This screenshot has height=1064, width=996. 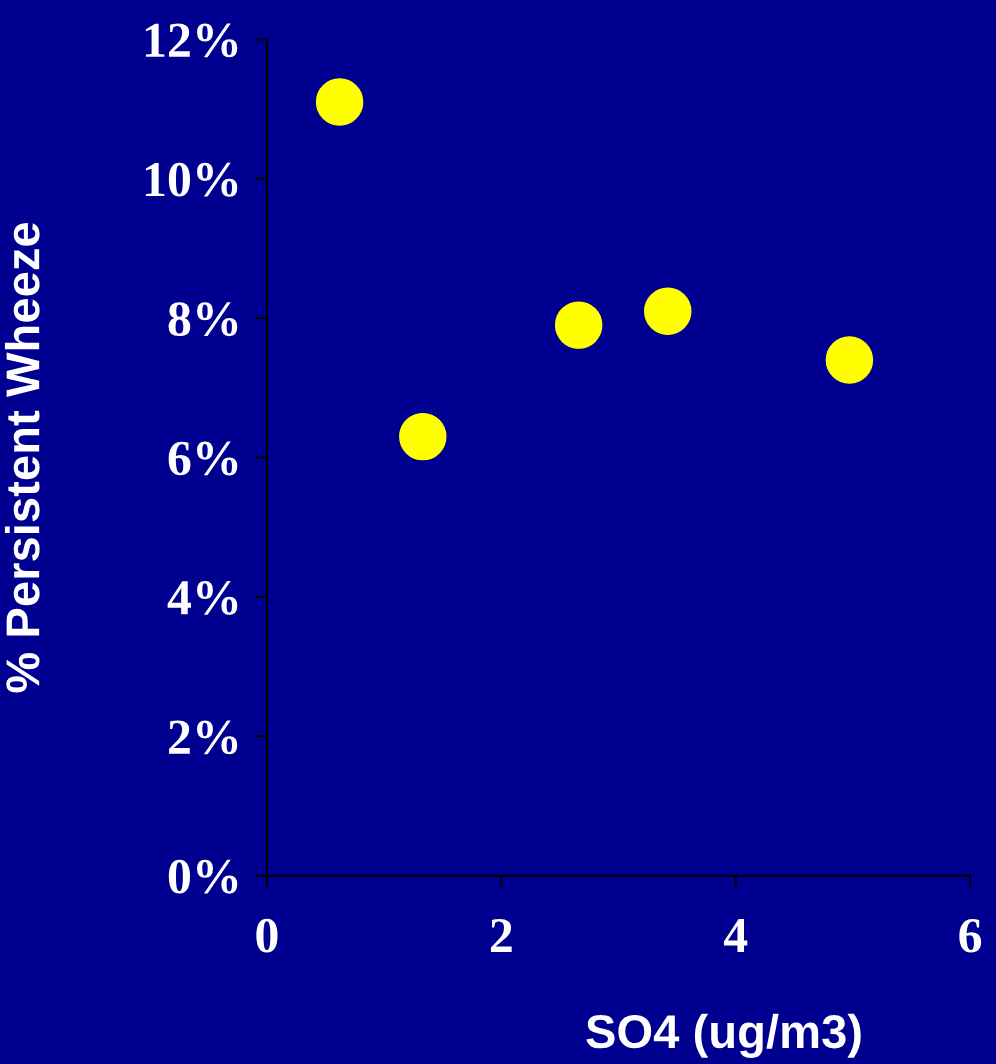 What do you see at coordinates (203, 319) in the screenshot?
I see `y-tick-label: 8%` at bounding box center [203, 319].